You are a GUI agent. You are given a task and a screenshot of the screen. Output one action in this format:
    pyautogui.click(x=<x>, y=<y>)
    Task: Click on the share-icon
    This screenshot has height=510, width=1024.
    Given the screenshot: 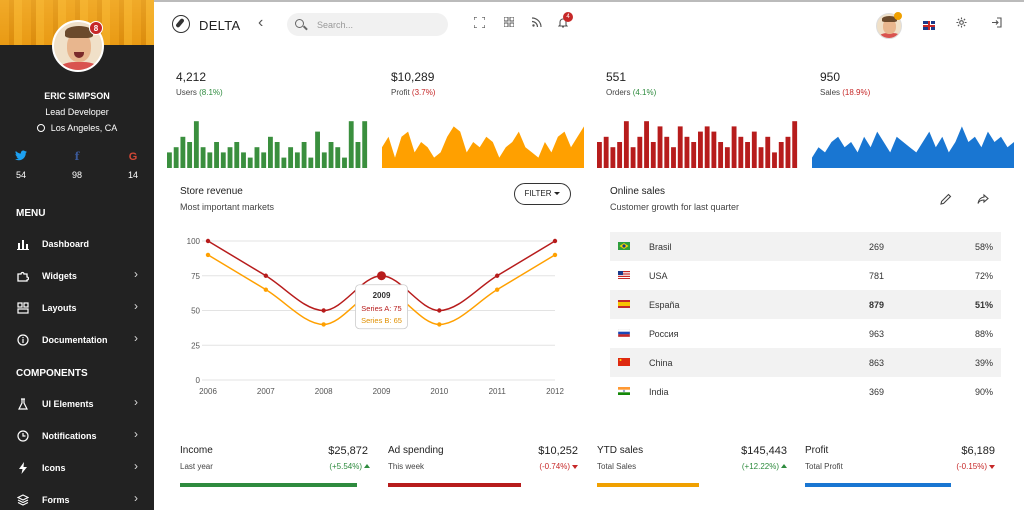 What is the action you would take?
    pyautogui.click(x=983, y=200)
    